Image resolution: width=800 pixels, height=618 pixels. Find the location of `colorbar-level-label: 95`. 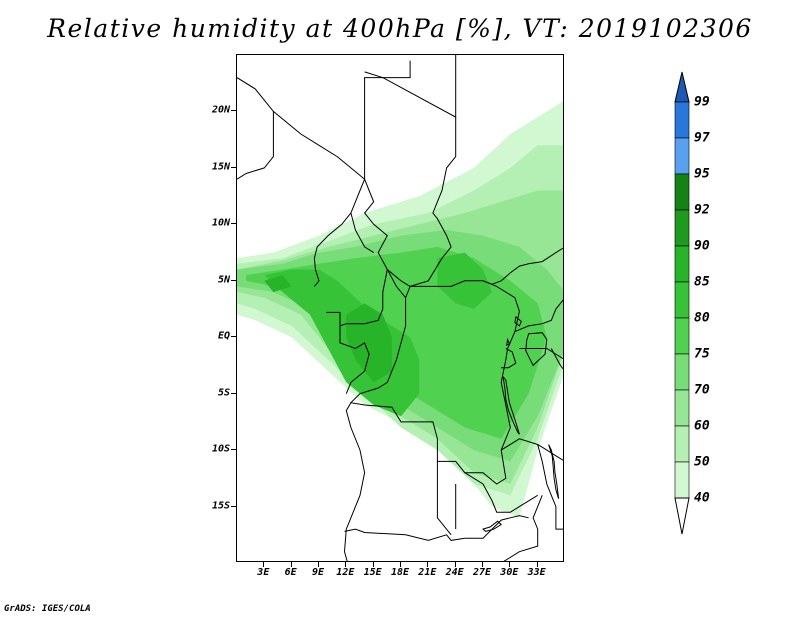

colorbar-level-label: 95 is located at coordinates (702, 174).